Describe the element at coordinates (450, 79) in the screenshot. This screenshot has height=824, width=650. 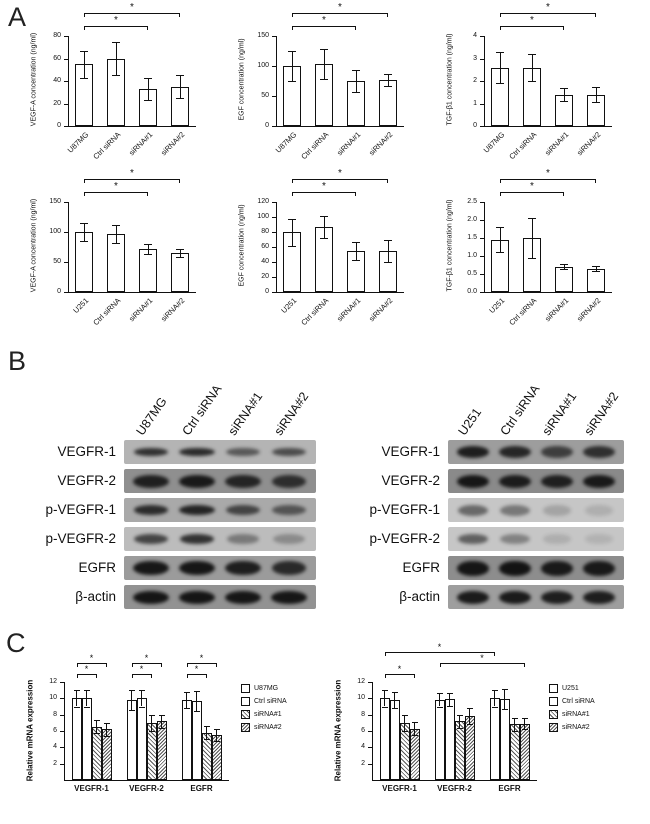
I see `y-axis-title: TGF-β1 concentration (ng/ml)` at that location.